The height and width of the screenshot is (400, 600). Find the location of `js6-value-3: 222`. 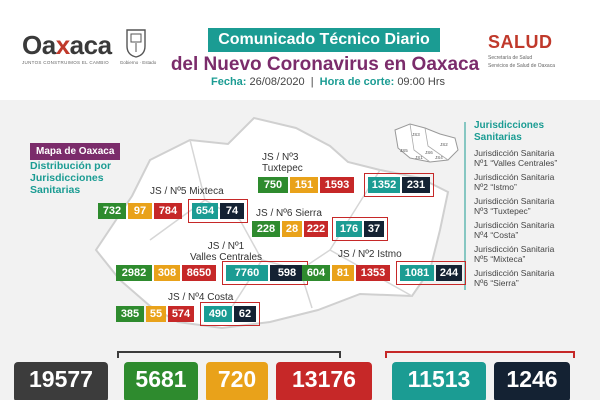

js6-value-3: 222 is located at coordinates (316, 229).